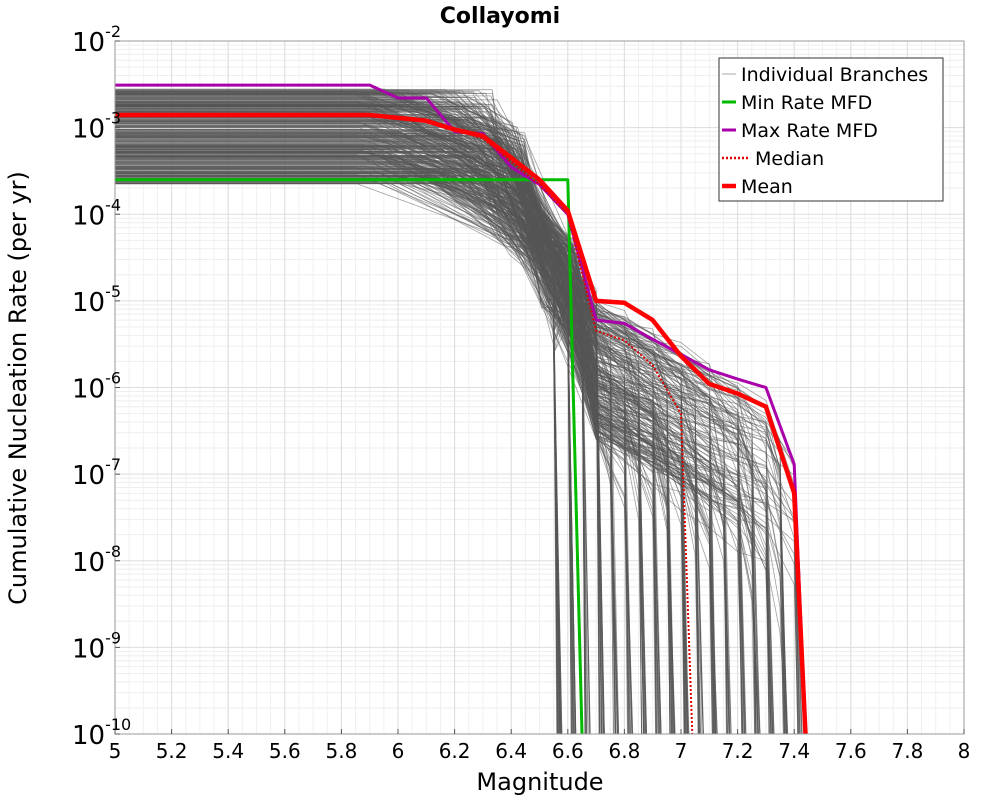 This screenshot has height=800, width=1000. What do you see at coordinates (681, 751) in the screenshot?
I see `x-tick-label: 7` at bounding box center [681, 751].